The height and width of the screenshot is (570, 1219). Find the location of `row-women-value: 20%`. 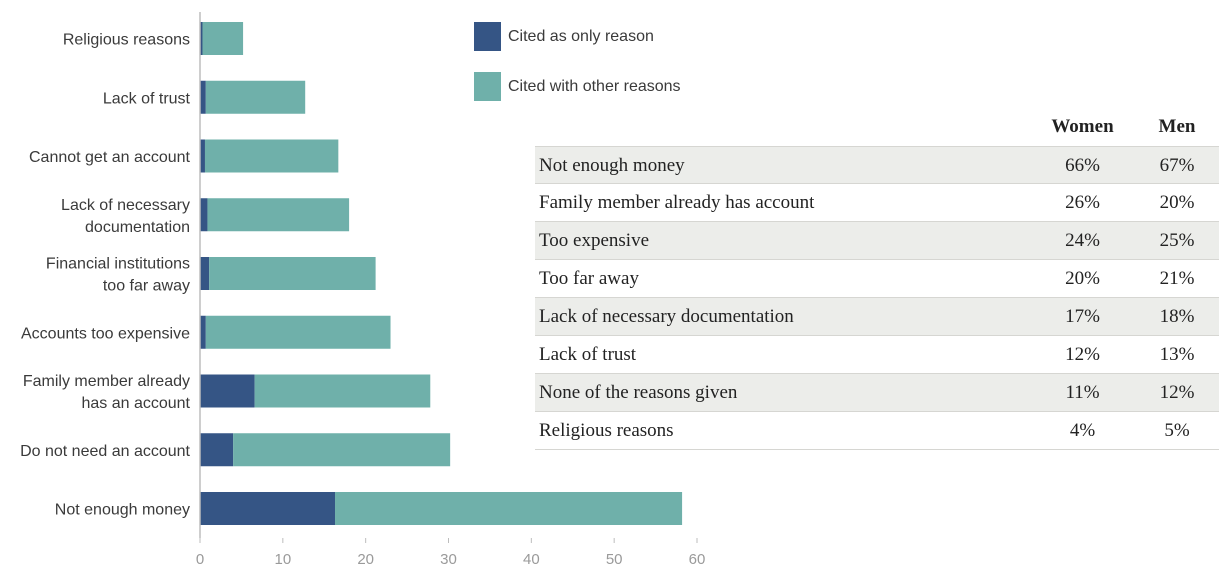

row-women-value: 20% is located at coordinates (1082, 278).